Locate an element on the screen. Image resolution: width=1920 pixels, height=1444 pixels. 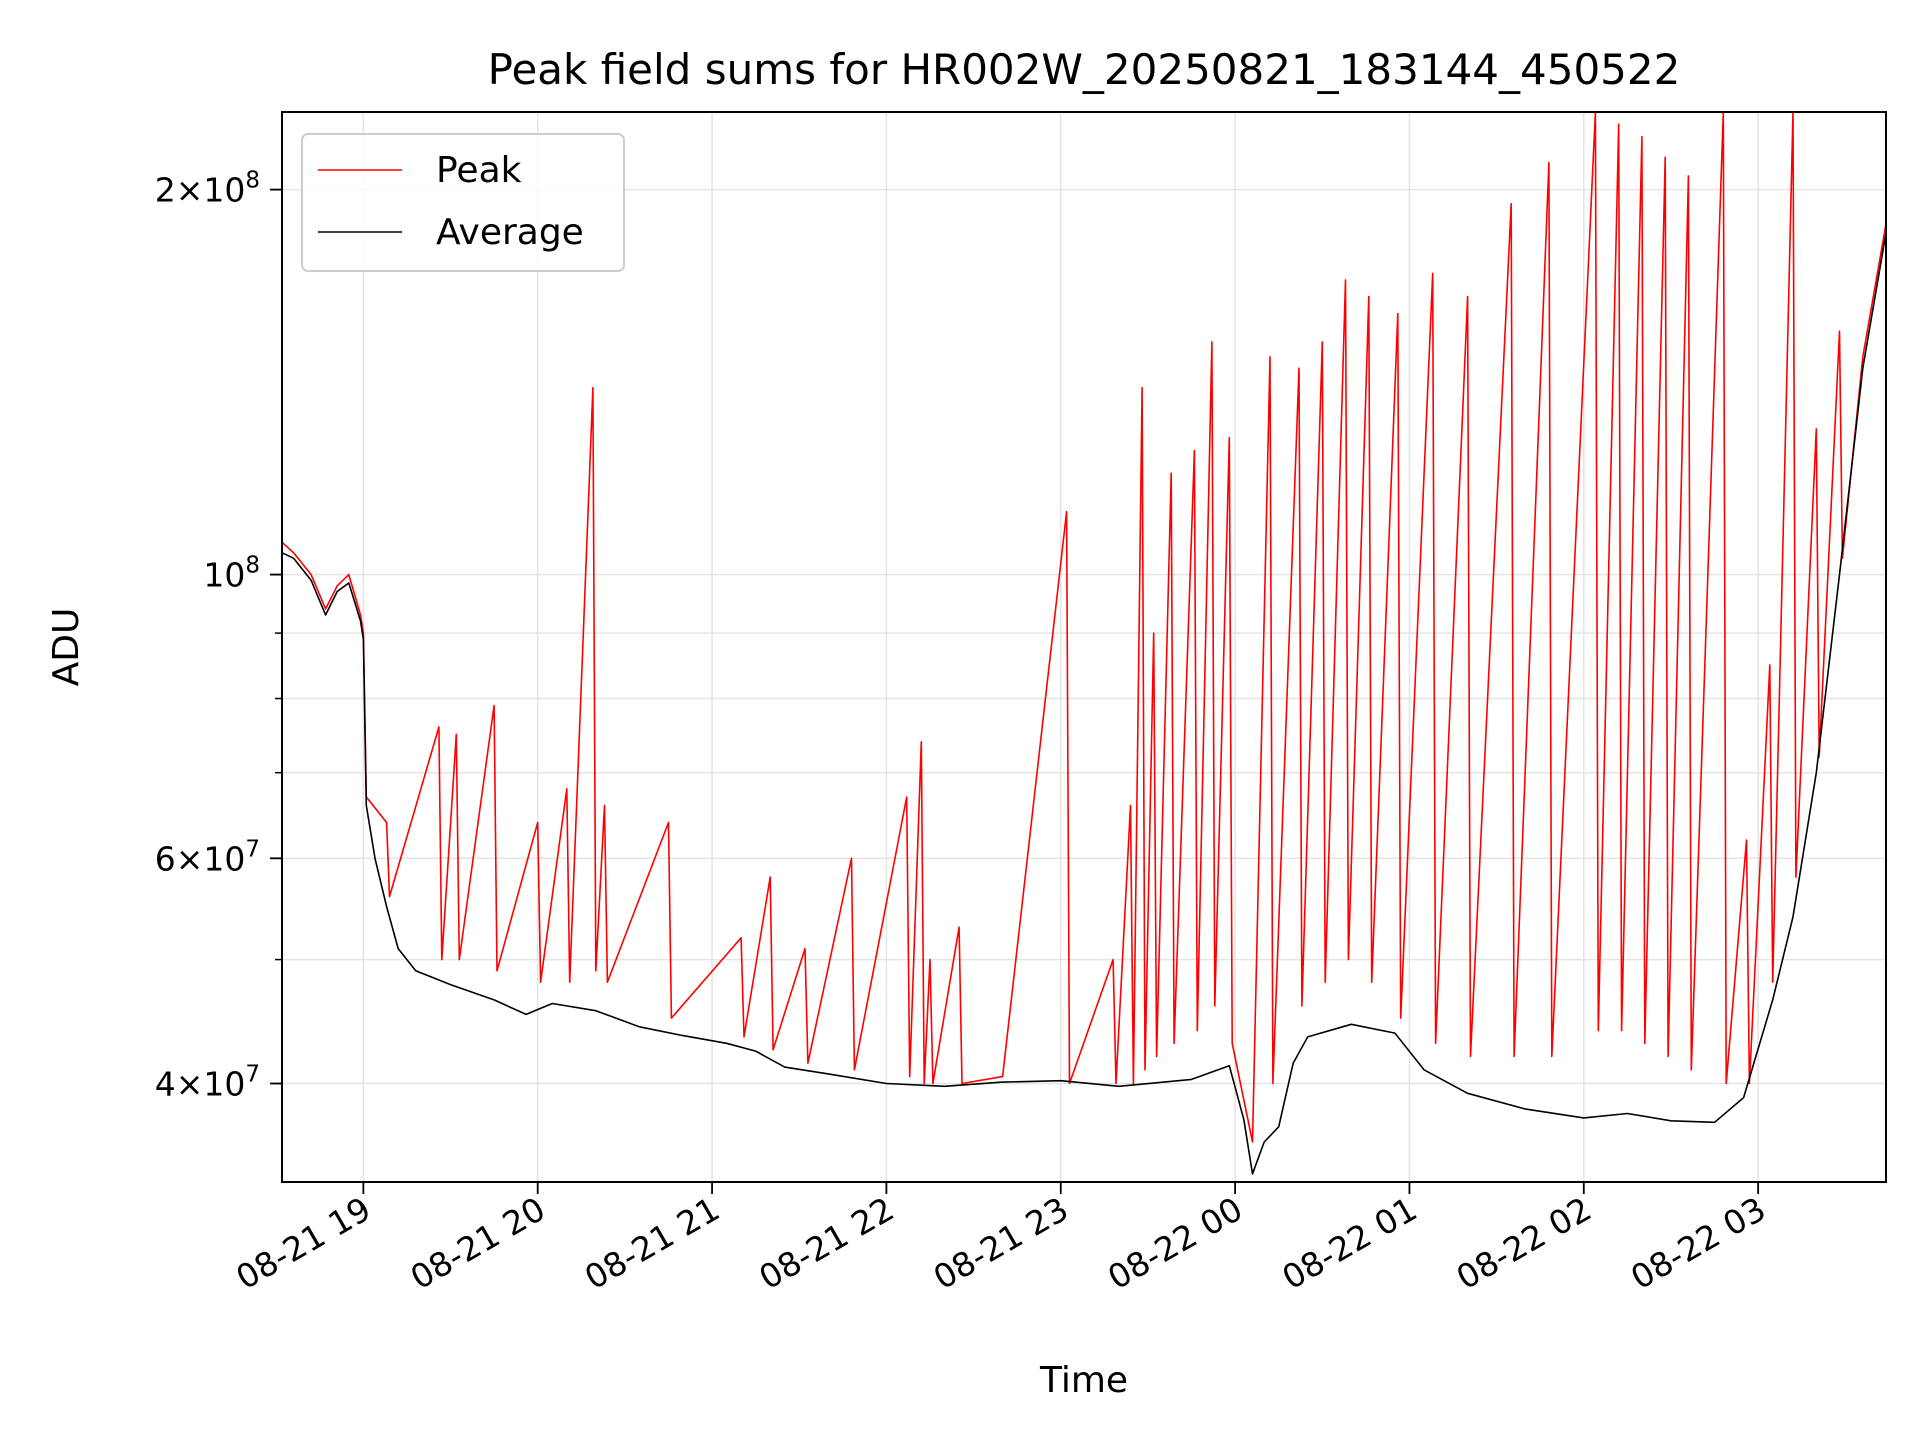
x-axis-label: Time is located at coordinates (1083, 1380).